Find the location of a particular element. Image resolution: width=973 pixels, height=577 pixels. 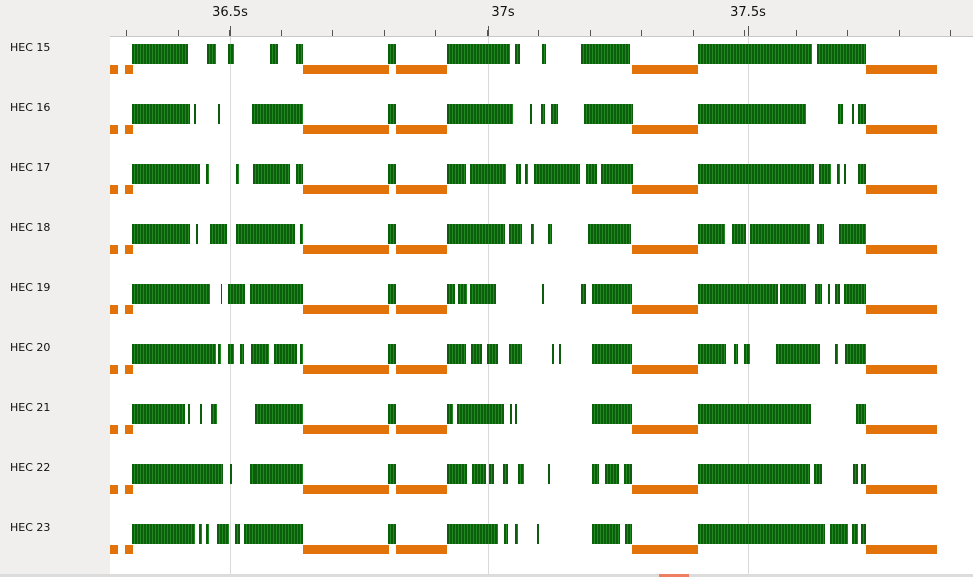

row-label-hec-17: HEC 17 is located at coordinates (30, 167).